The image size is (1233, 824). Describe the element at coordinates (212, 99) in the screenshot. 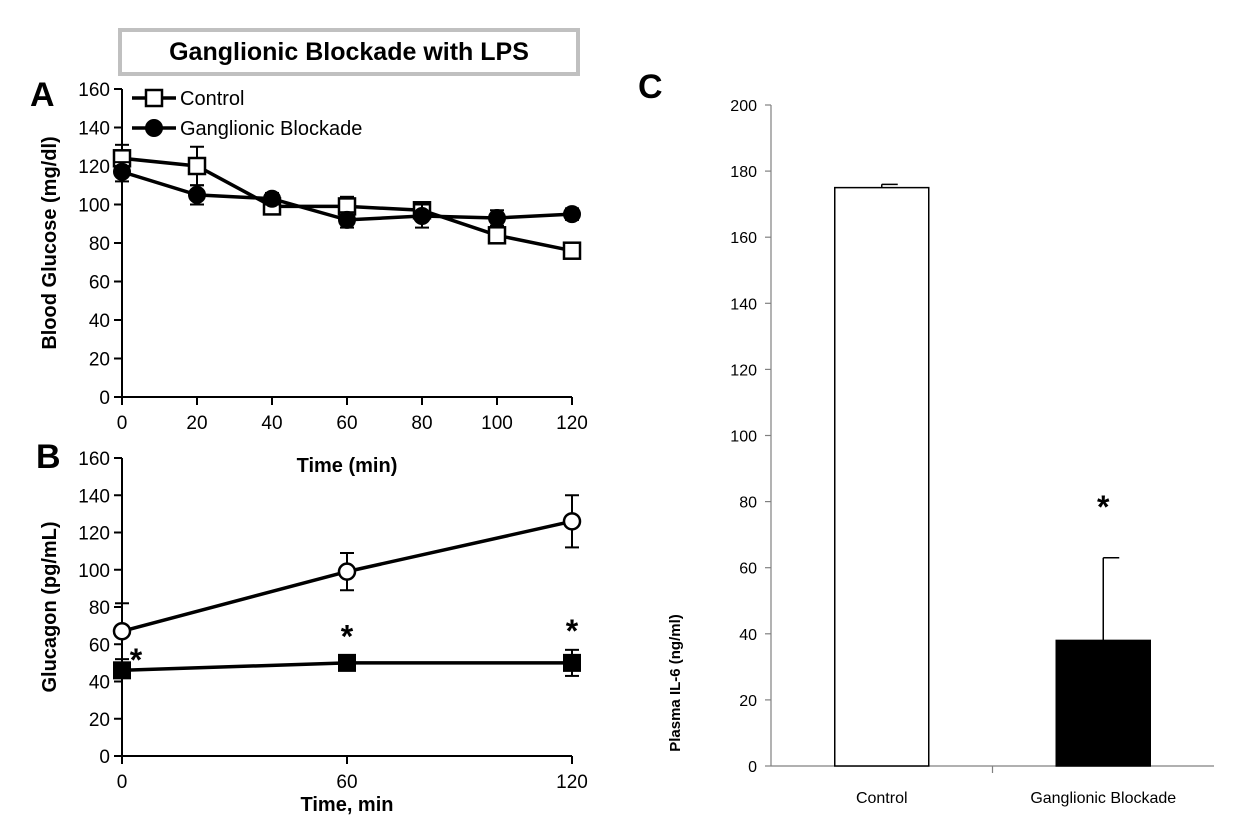

I see `legend-label: Control` at that location.